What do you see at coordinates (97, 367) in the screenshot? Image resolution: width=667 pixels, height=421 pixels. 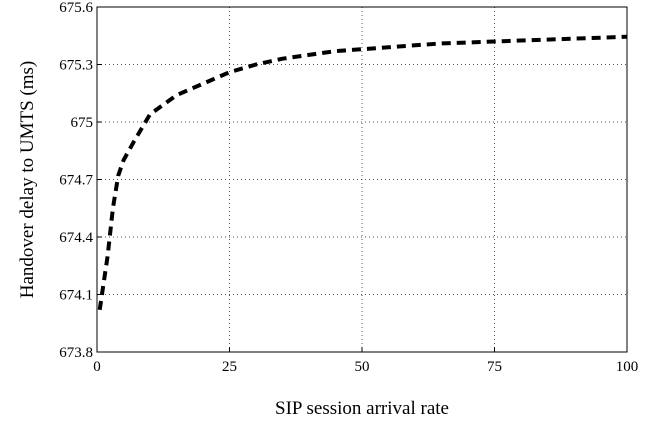 I see `x-tick-label: 0` at bounding box center [97, 367].